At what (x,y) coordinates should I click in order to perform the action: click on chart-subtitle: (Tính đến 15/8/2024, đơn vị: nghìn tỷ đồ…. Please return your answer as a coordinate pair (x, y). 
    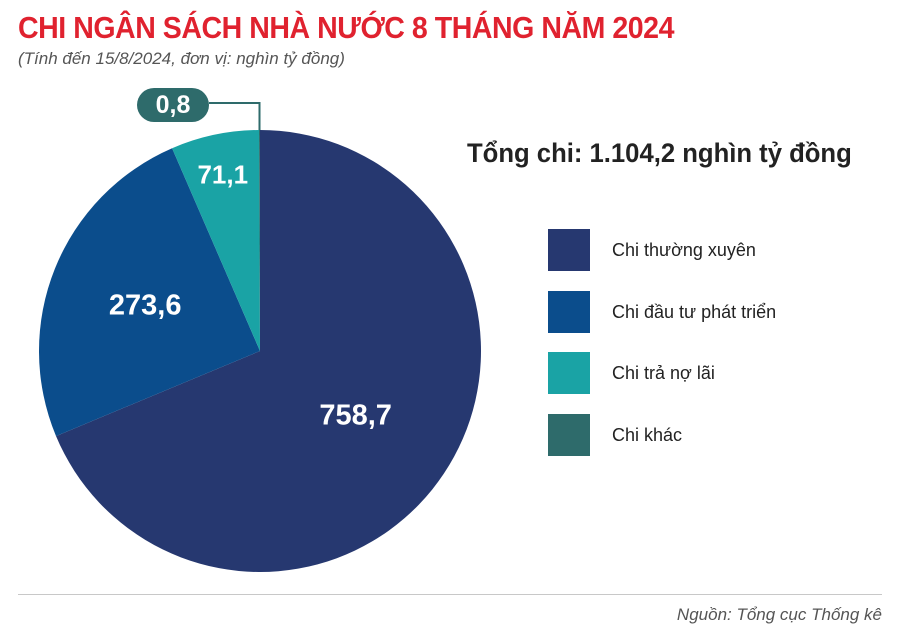
    Looking at the image, I should click on (181, 58).